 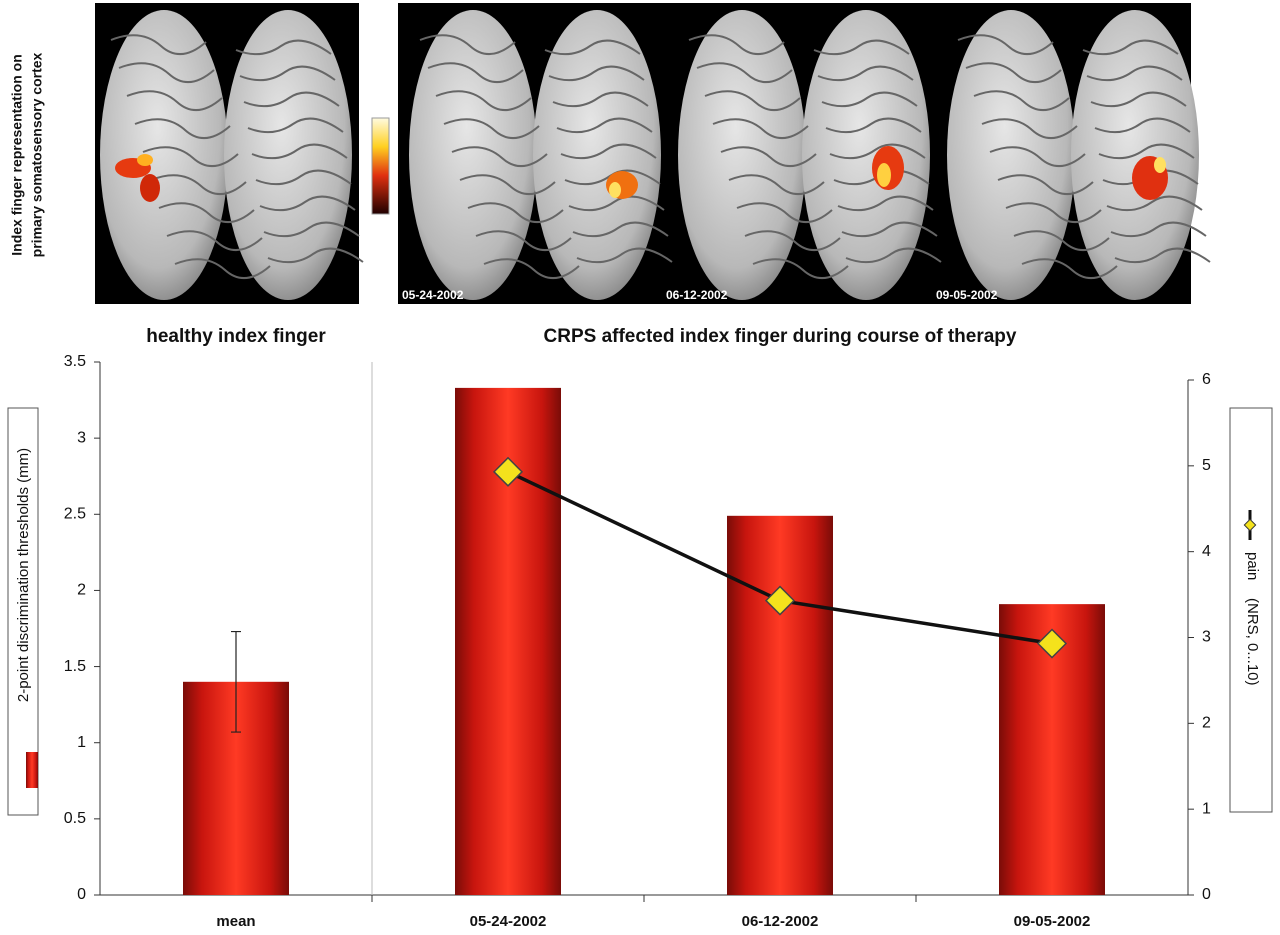 I want to click on x-tick-label: 06-12-2002, so click(x=780, y=921).